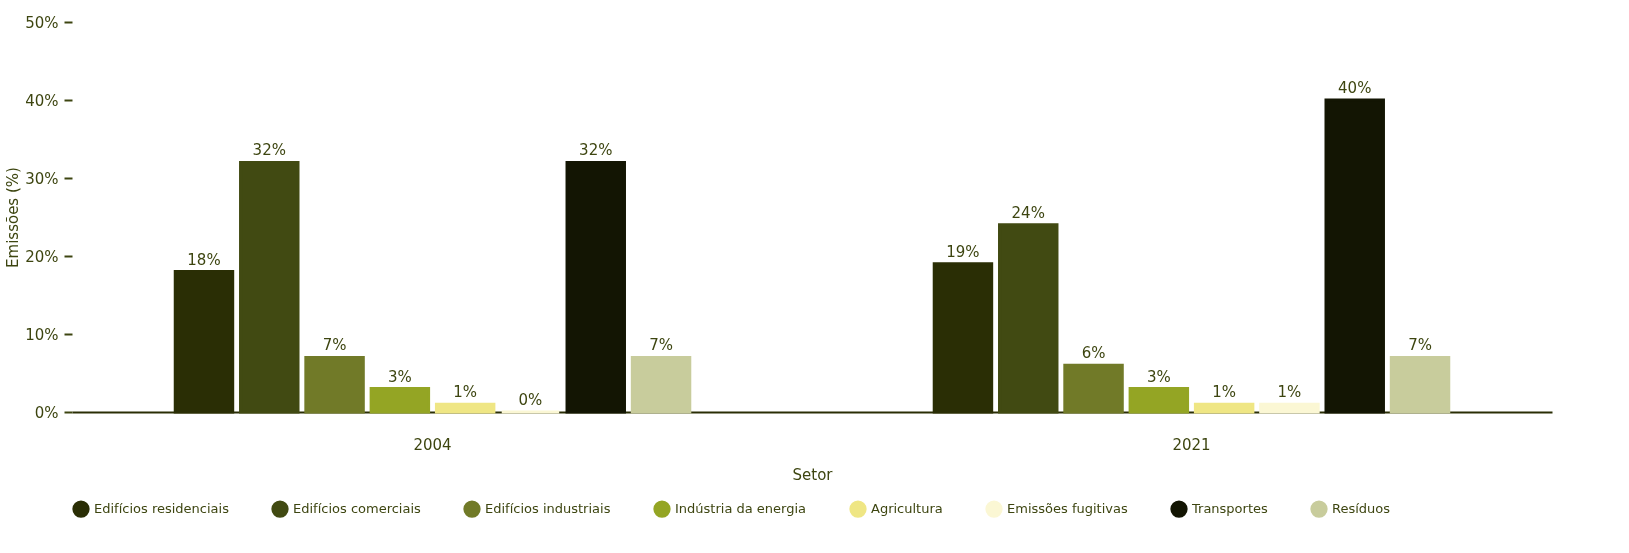 The image size is (1629, 553). What do you see at coordinates (1229, 509) in the screenshot?
I see `legend-label: Transportes` at bounding box center [1229, 509].